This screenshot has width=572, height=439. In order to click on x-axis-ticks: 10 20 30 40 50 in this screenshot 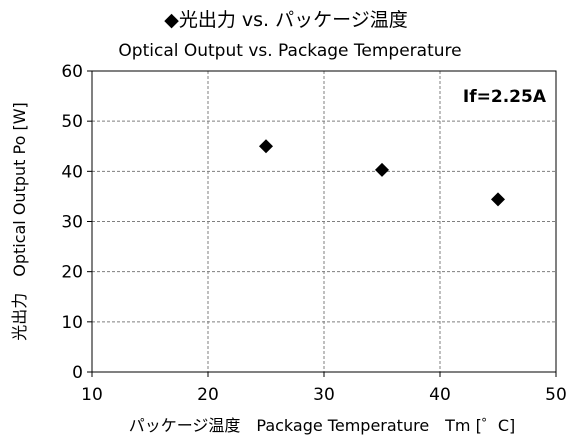, I will do `click(324, 388)`.